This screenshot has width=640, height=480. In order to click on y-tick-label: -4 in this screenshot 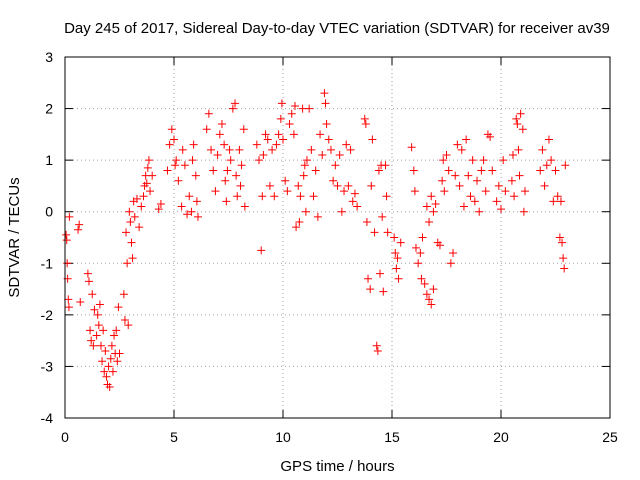, I will do `click(47, 418)`.